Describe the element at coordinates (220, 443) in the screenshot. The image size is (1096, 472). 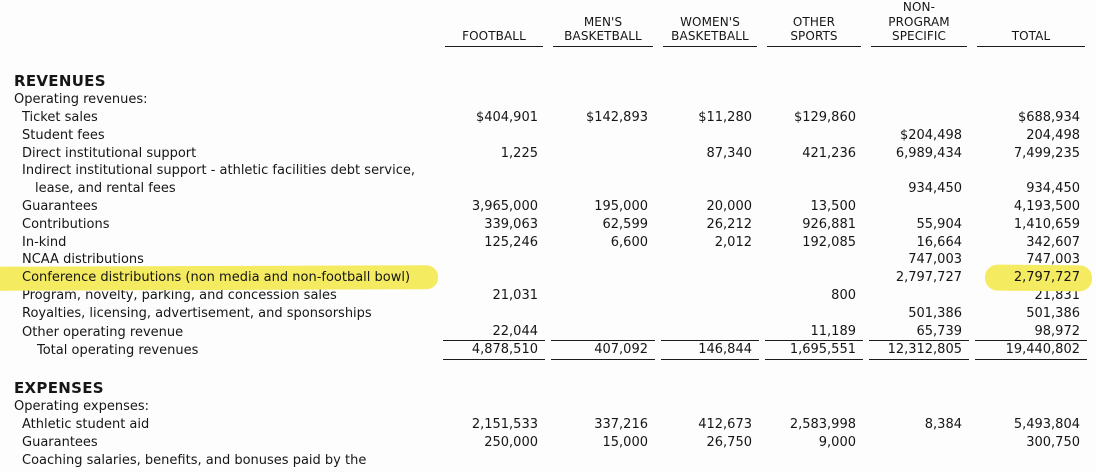
I see `row-label: Guarantees` at that location.